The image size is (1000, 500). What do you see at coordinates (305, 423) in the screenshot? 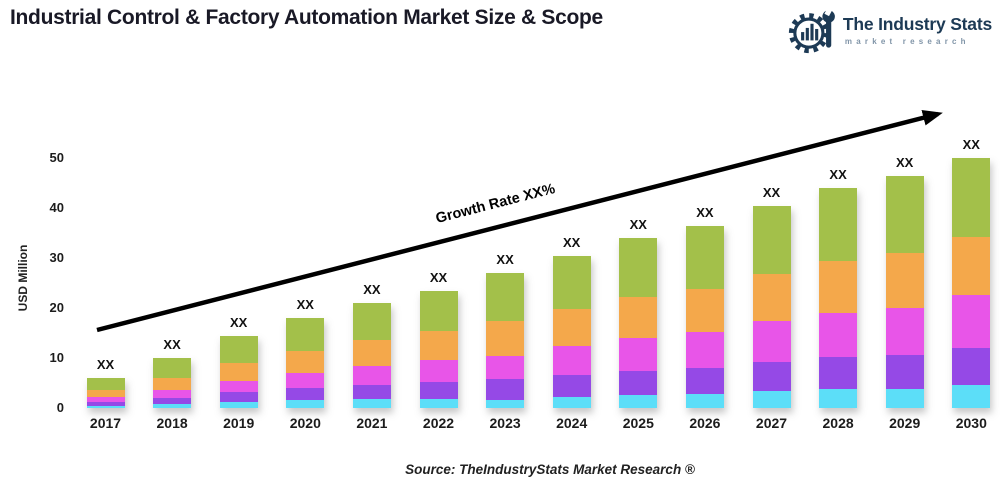
I see `x-label-2020: 2020` at bounding box center [305, 423].